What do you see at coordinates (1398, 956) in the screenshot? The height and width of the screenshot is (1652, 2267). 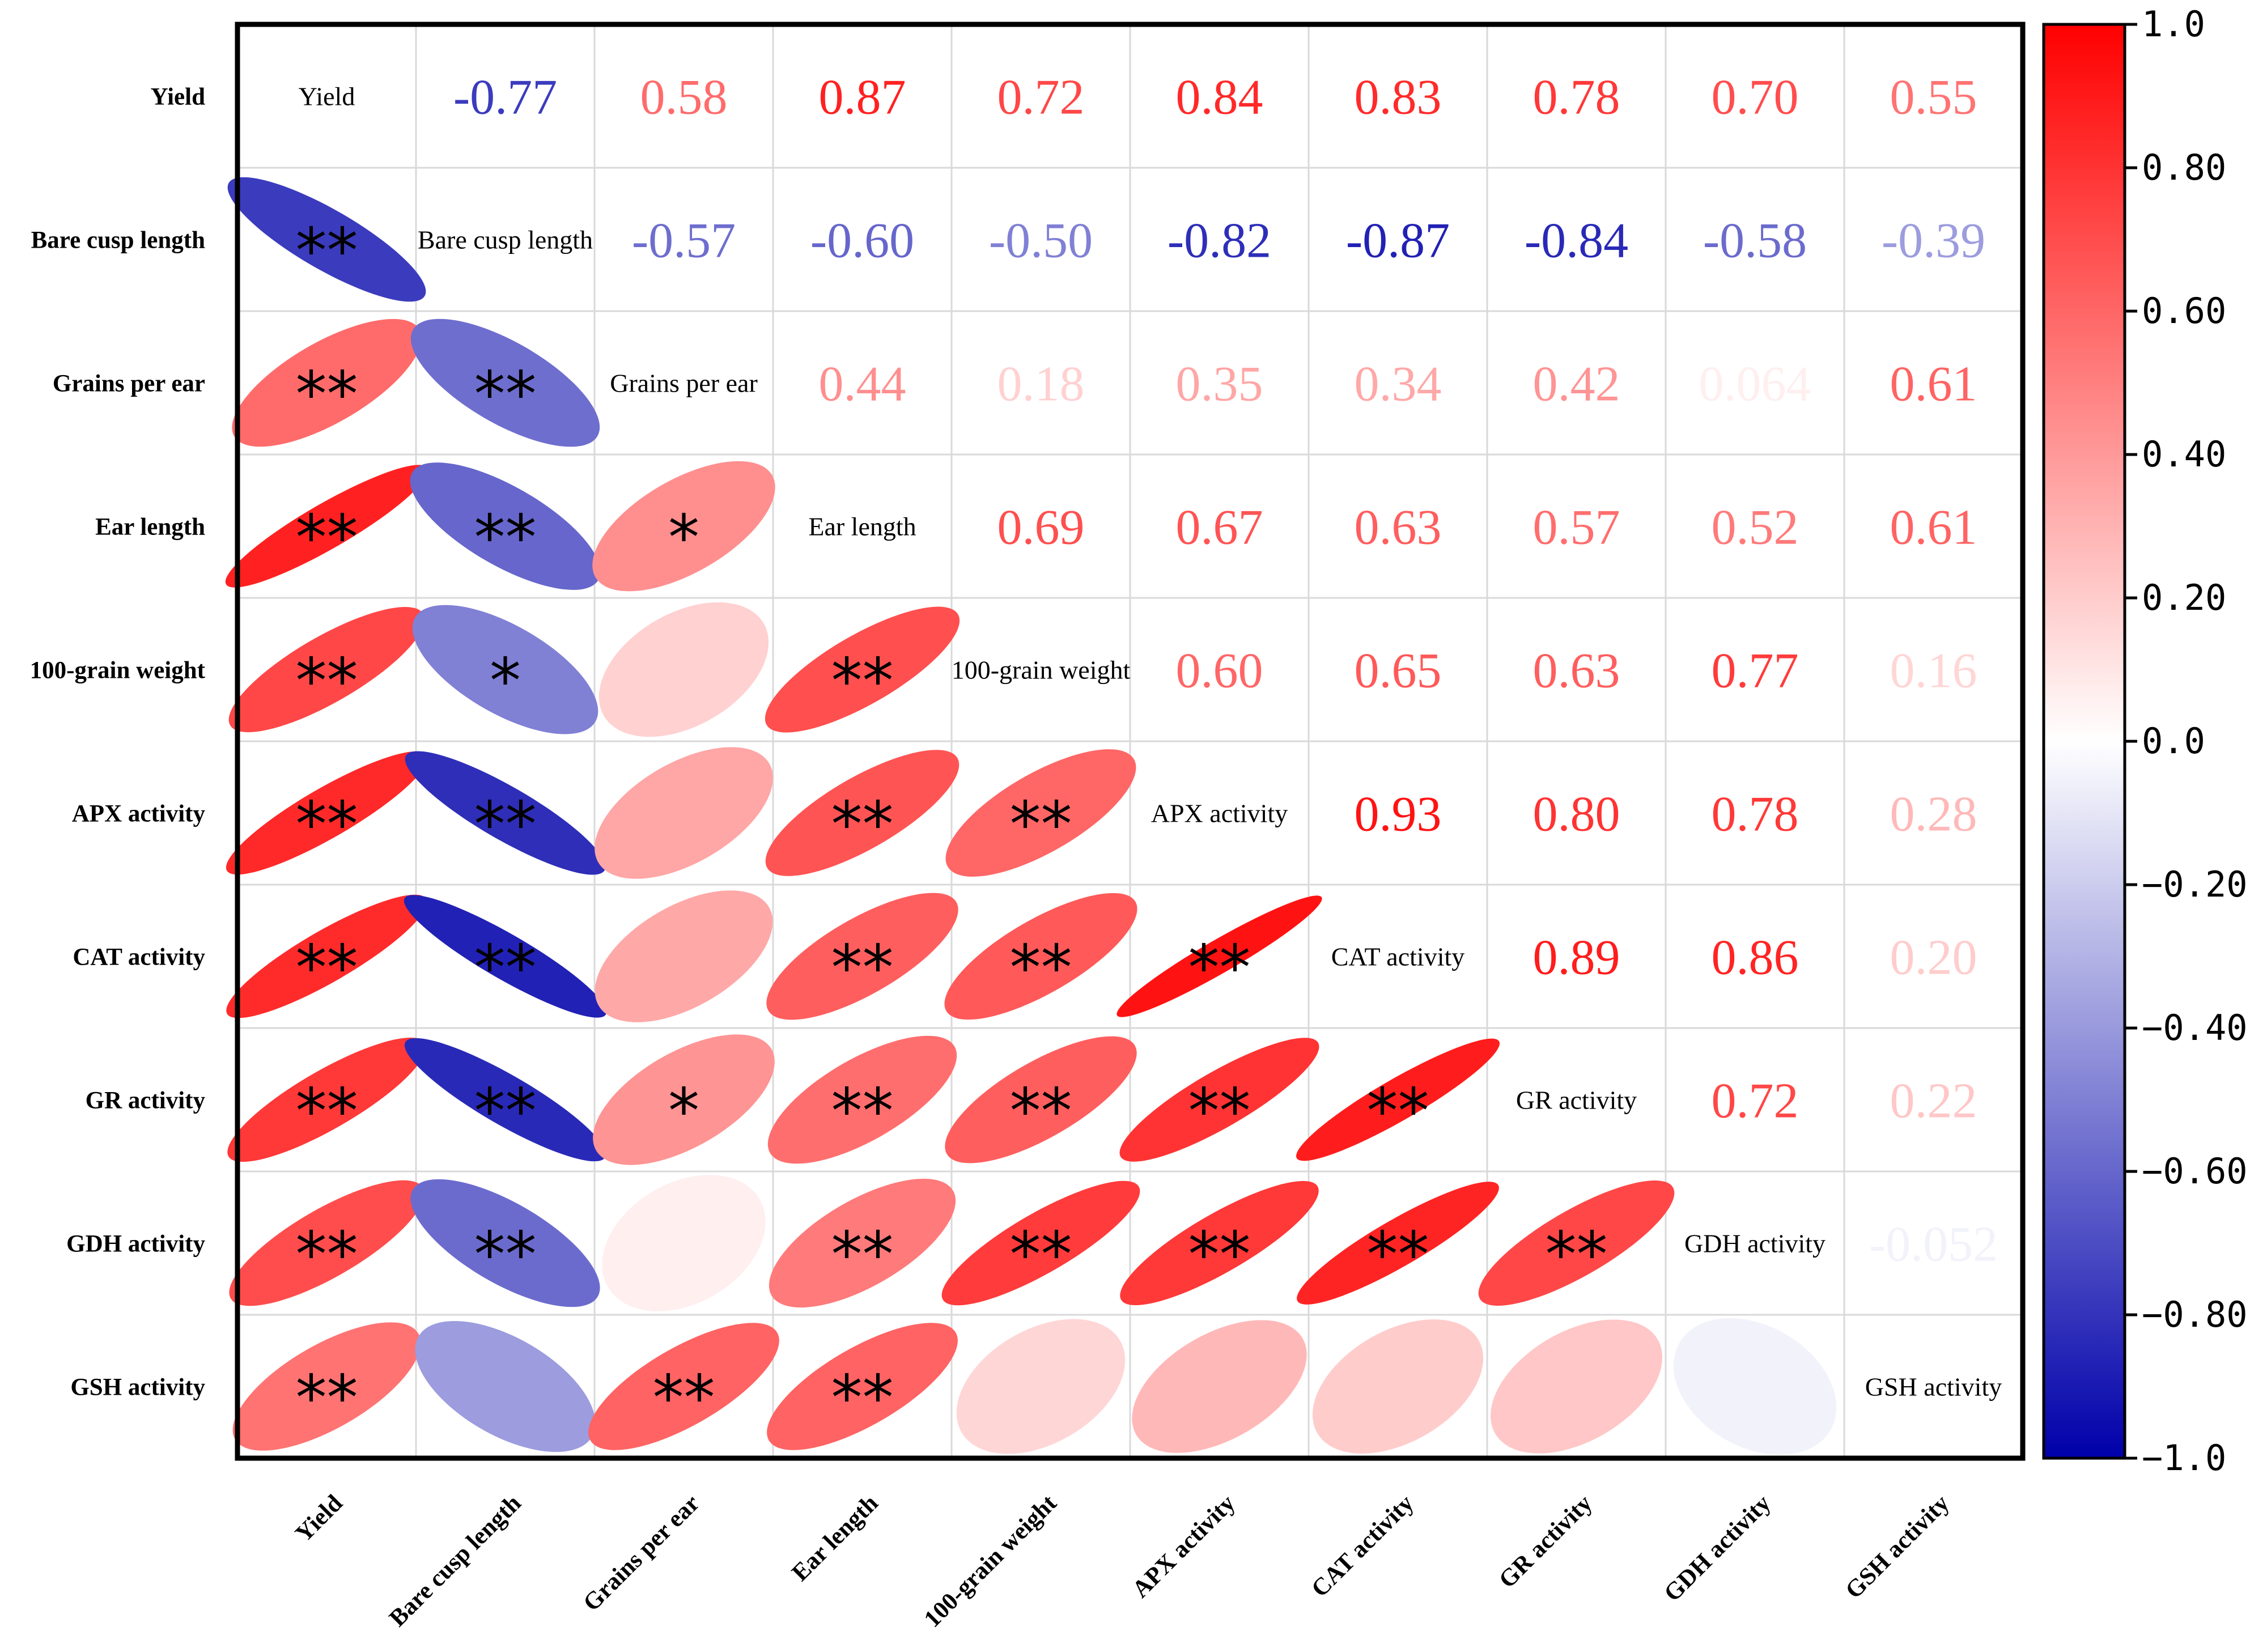 I see `diagonal-label: CAT activity` at bounding box center [1398, 956].